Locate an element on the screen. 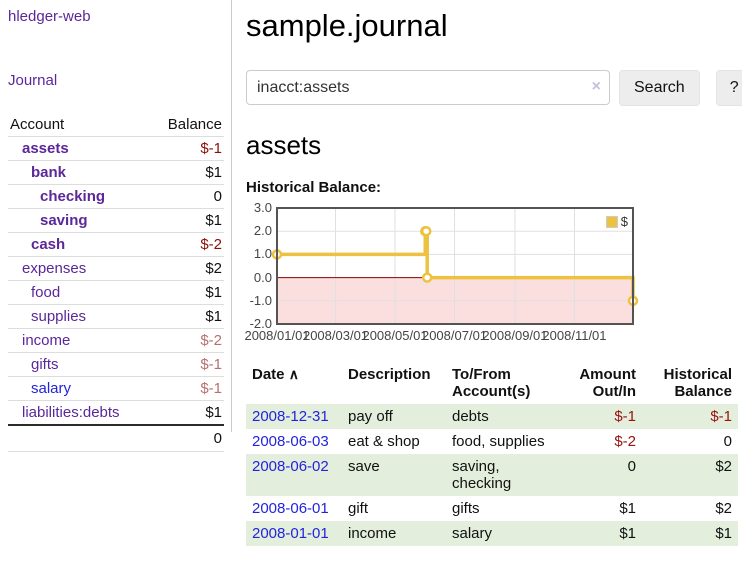 Image resolution: width=742 pixels, height=582 pixels. sidebar-account-row: gifts $-1 is located at coordinates (116, 365).